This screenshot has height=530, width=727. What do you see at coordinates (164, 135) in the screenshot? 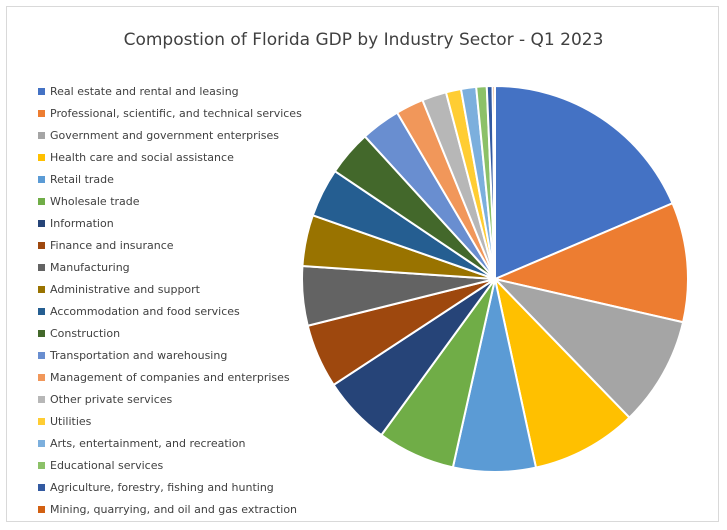
I see `legend-label: Government and government enterprises` at bounding box center [164, 135].